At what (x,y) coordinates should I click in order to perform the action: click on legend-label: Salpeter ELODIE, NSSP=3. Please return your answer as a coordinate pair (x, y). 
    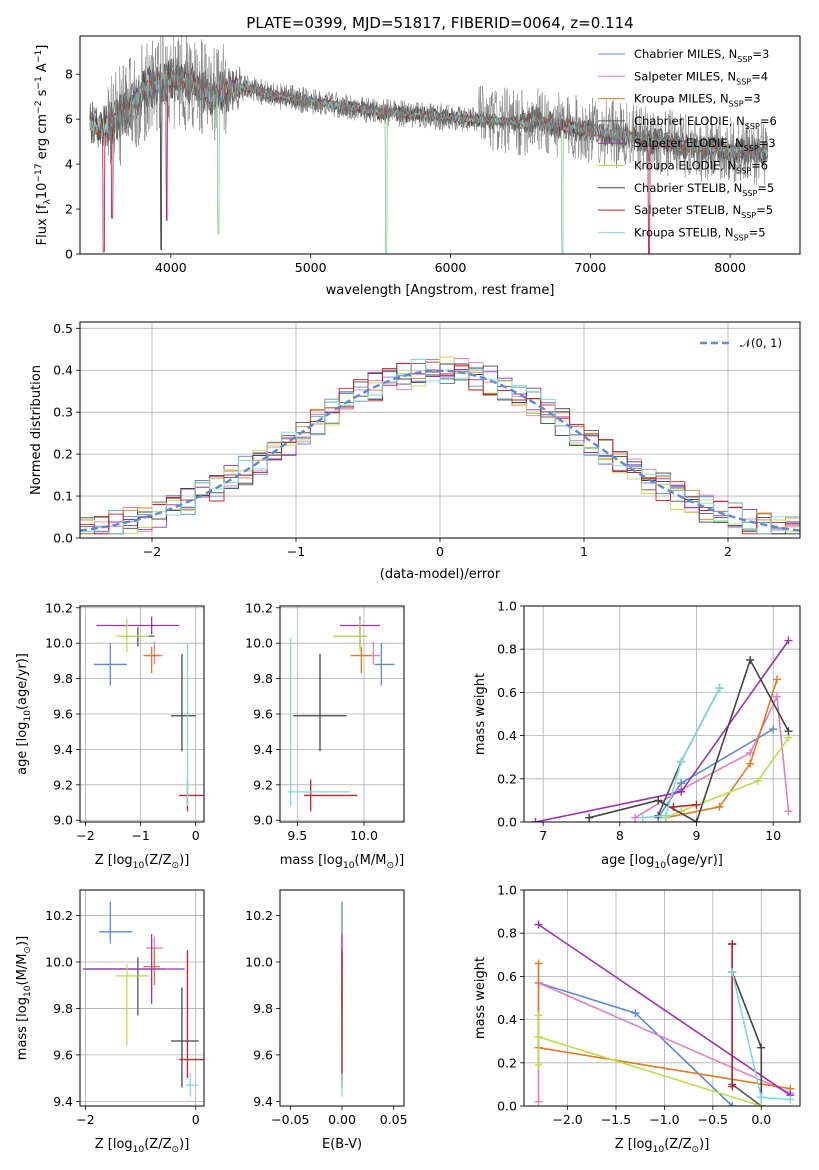
    Looking at the image, I should click on (705, 144).